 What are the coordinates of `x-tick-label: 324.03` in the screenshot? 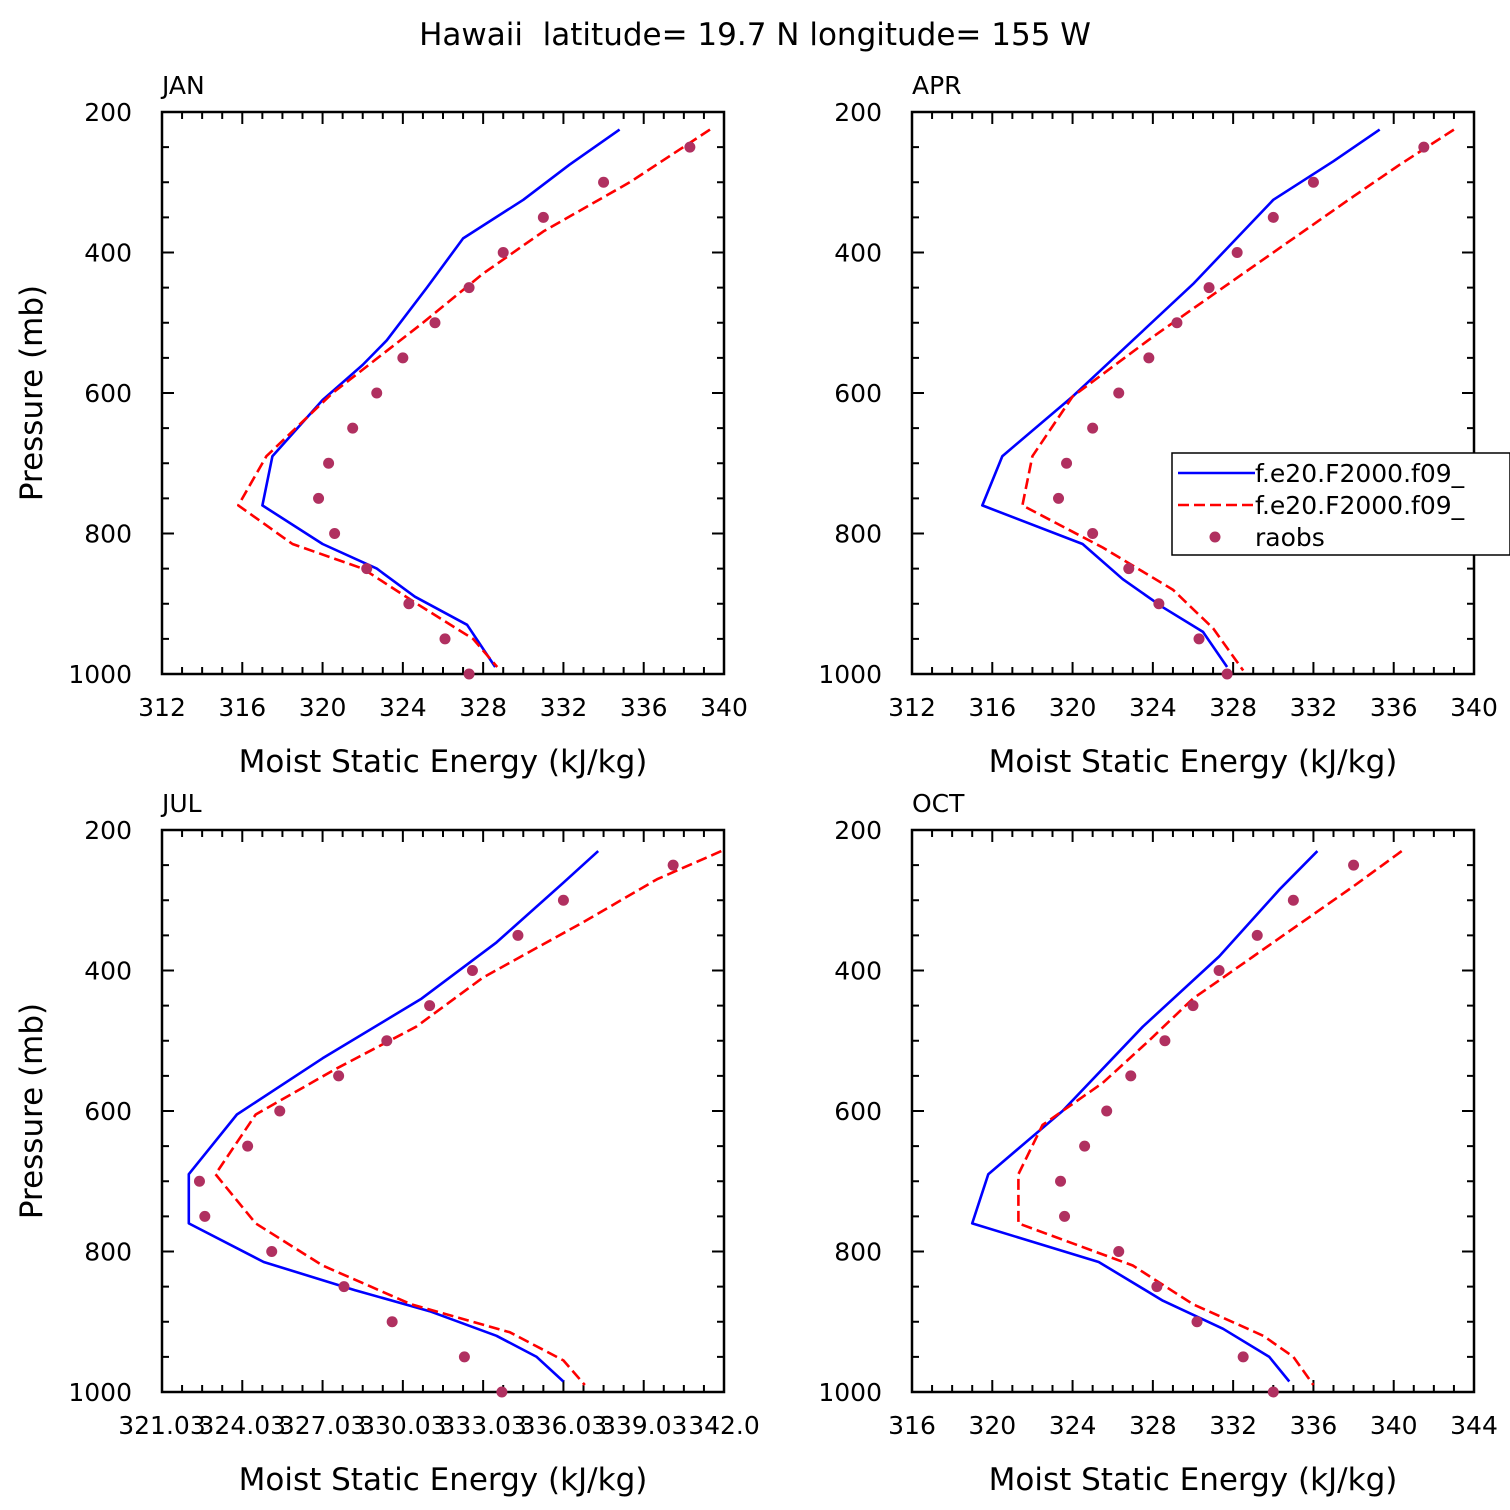 It's located at (242, 1425).